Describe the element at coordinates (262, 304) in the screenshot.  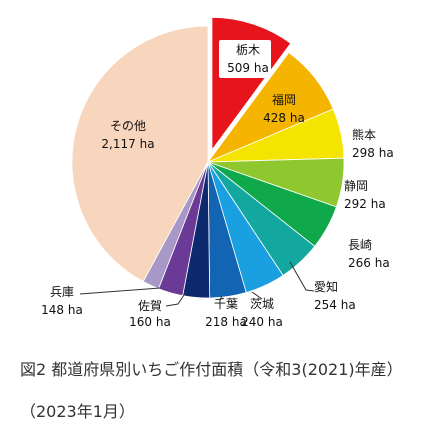
I see `slice-name-6: 茨城` at that location.